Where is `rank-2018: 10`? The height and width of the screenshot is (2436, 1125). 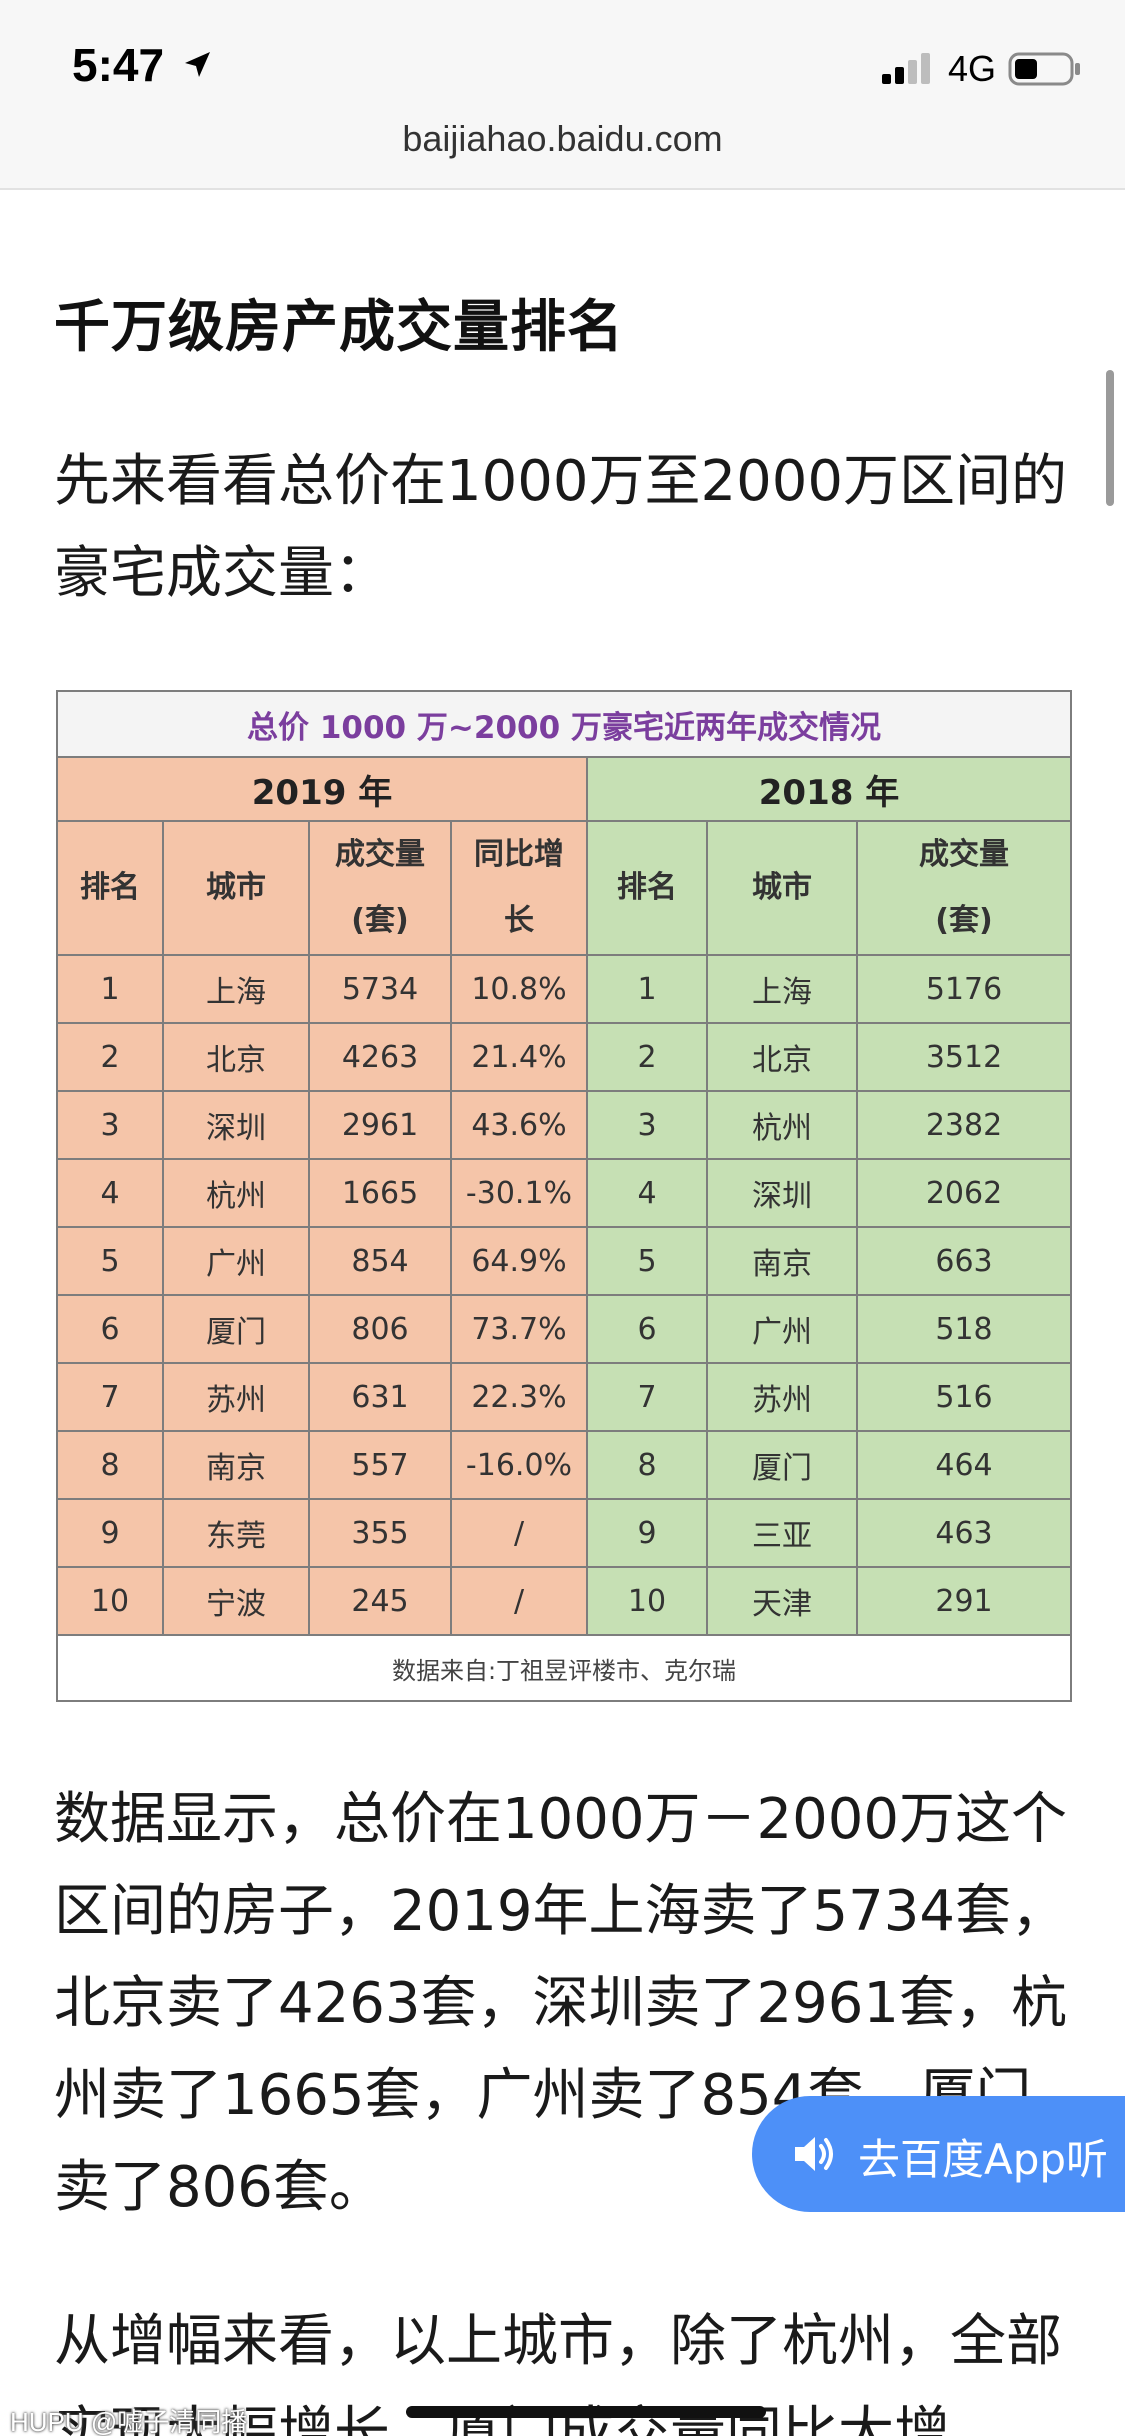 rank-2018: 10 is located at coordinates (647, 1601).